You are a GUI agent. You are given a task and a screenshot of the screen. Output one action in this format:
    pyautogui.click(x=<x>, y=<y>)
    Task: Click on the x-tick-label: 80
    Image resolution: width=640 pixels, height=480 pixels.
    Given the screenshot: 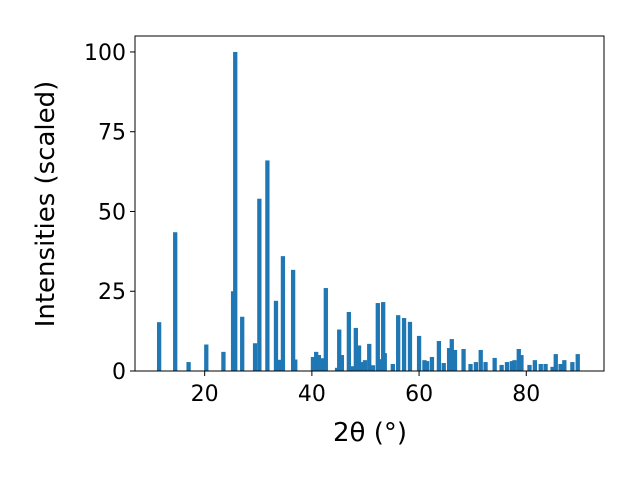 What is the action you would take?
    pyautogui.click(x=526, y=394)
    